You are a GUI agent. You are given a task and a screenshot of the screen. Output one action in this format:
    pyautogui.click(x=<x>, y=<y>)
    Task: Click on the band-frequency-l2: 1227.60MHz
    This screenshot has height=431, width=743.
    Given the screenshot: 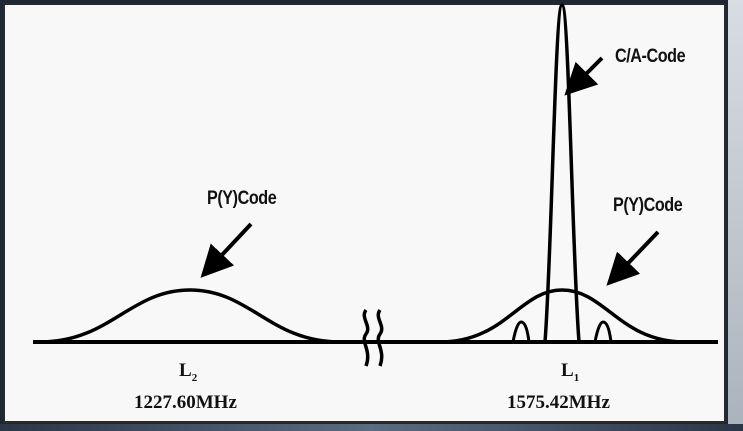 What is the action you would take?
    pyautogui.click(x=185, y=402)
    